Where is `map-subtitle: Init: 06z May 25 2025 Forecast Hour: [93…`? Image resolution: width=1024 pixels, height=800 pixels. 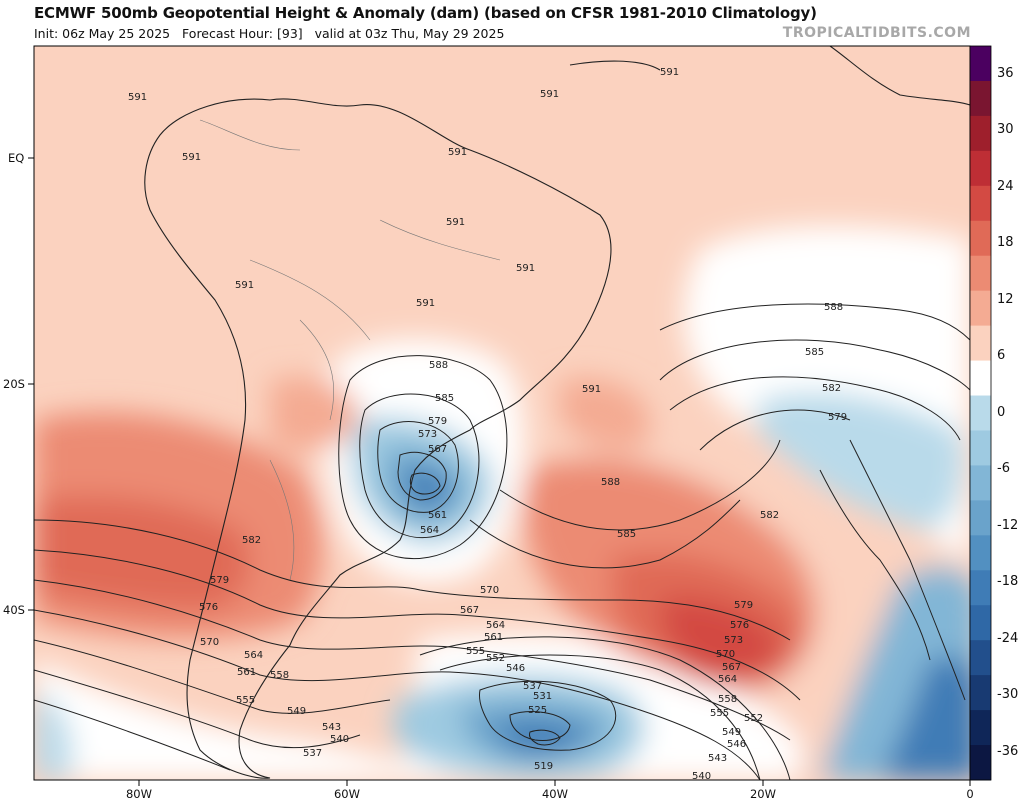
map-subtitle: Init: 06z May 25 2025 Forecast Hour: [93… is located at coordinates (269, 33).